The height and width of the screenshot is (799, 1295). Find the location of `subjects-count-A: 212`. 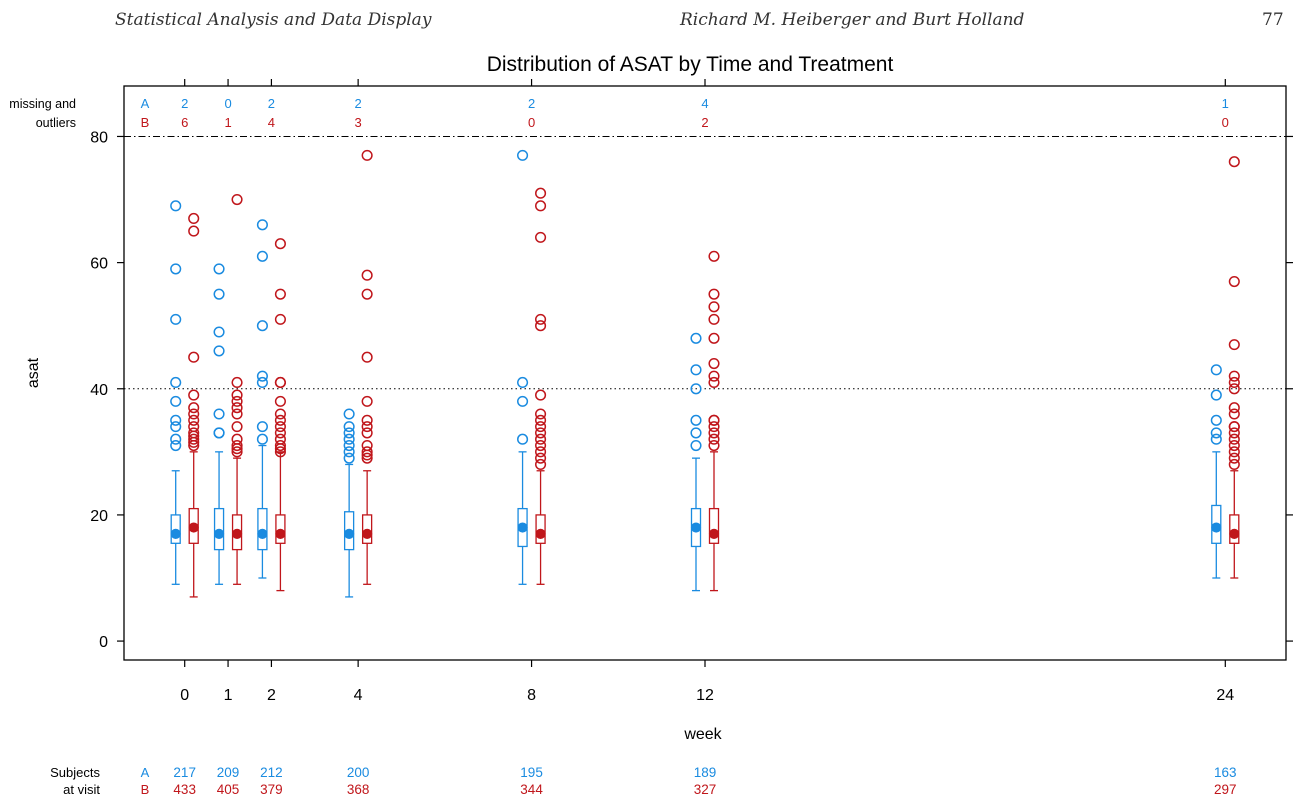

subjects-count-A: 212 is located at coordinates (271, 772).